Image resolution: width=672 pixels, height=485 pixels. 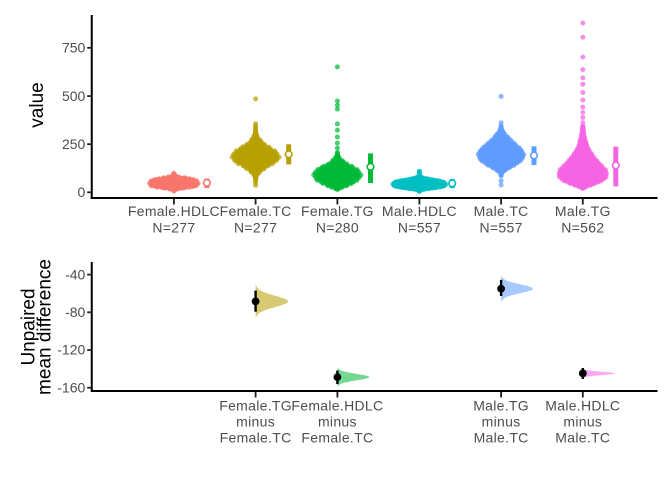 What do you see at coordinates (75, 312) in the screenshot?
I see `svg-text: -80` at bounding box center [75, 312].